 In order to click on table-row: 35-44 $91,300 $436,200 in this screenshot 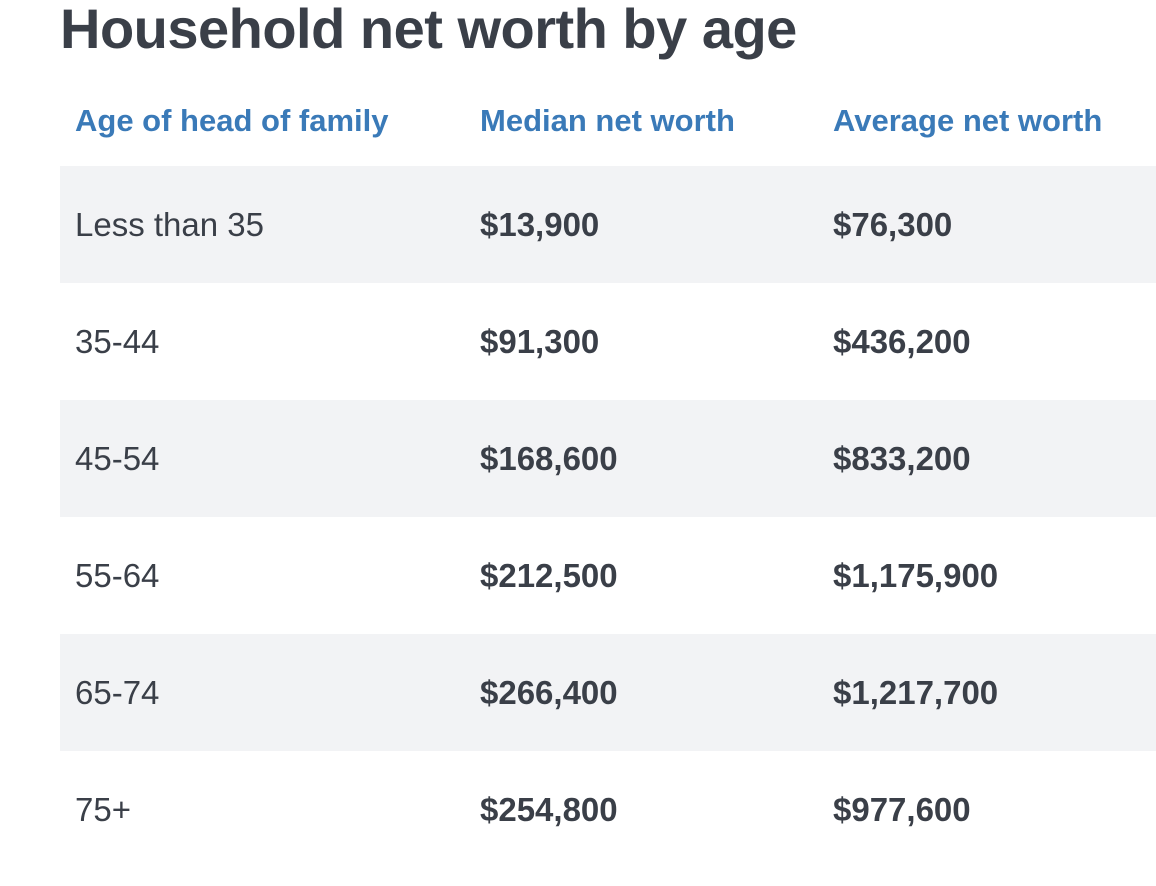, I will do `click(608, 341)`.